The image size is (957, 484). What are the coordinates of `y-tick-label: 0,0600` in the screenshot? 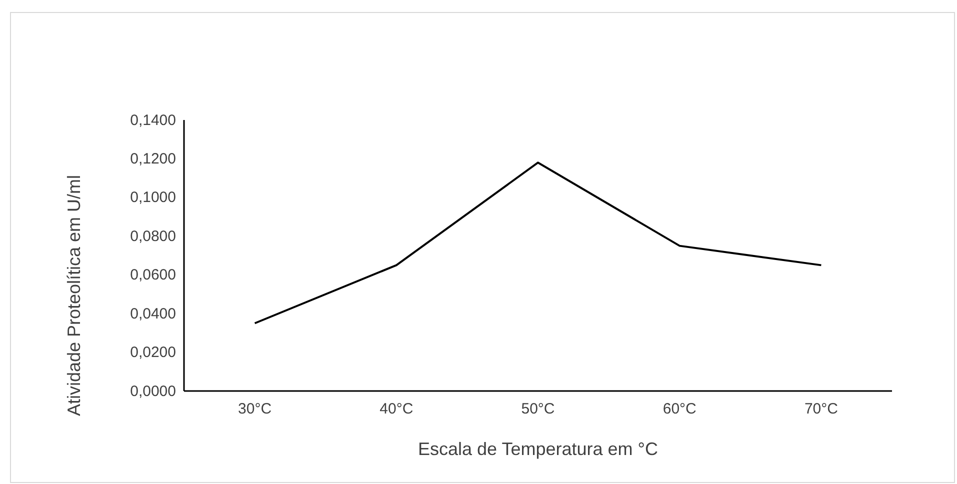 It's located at (153, 275).